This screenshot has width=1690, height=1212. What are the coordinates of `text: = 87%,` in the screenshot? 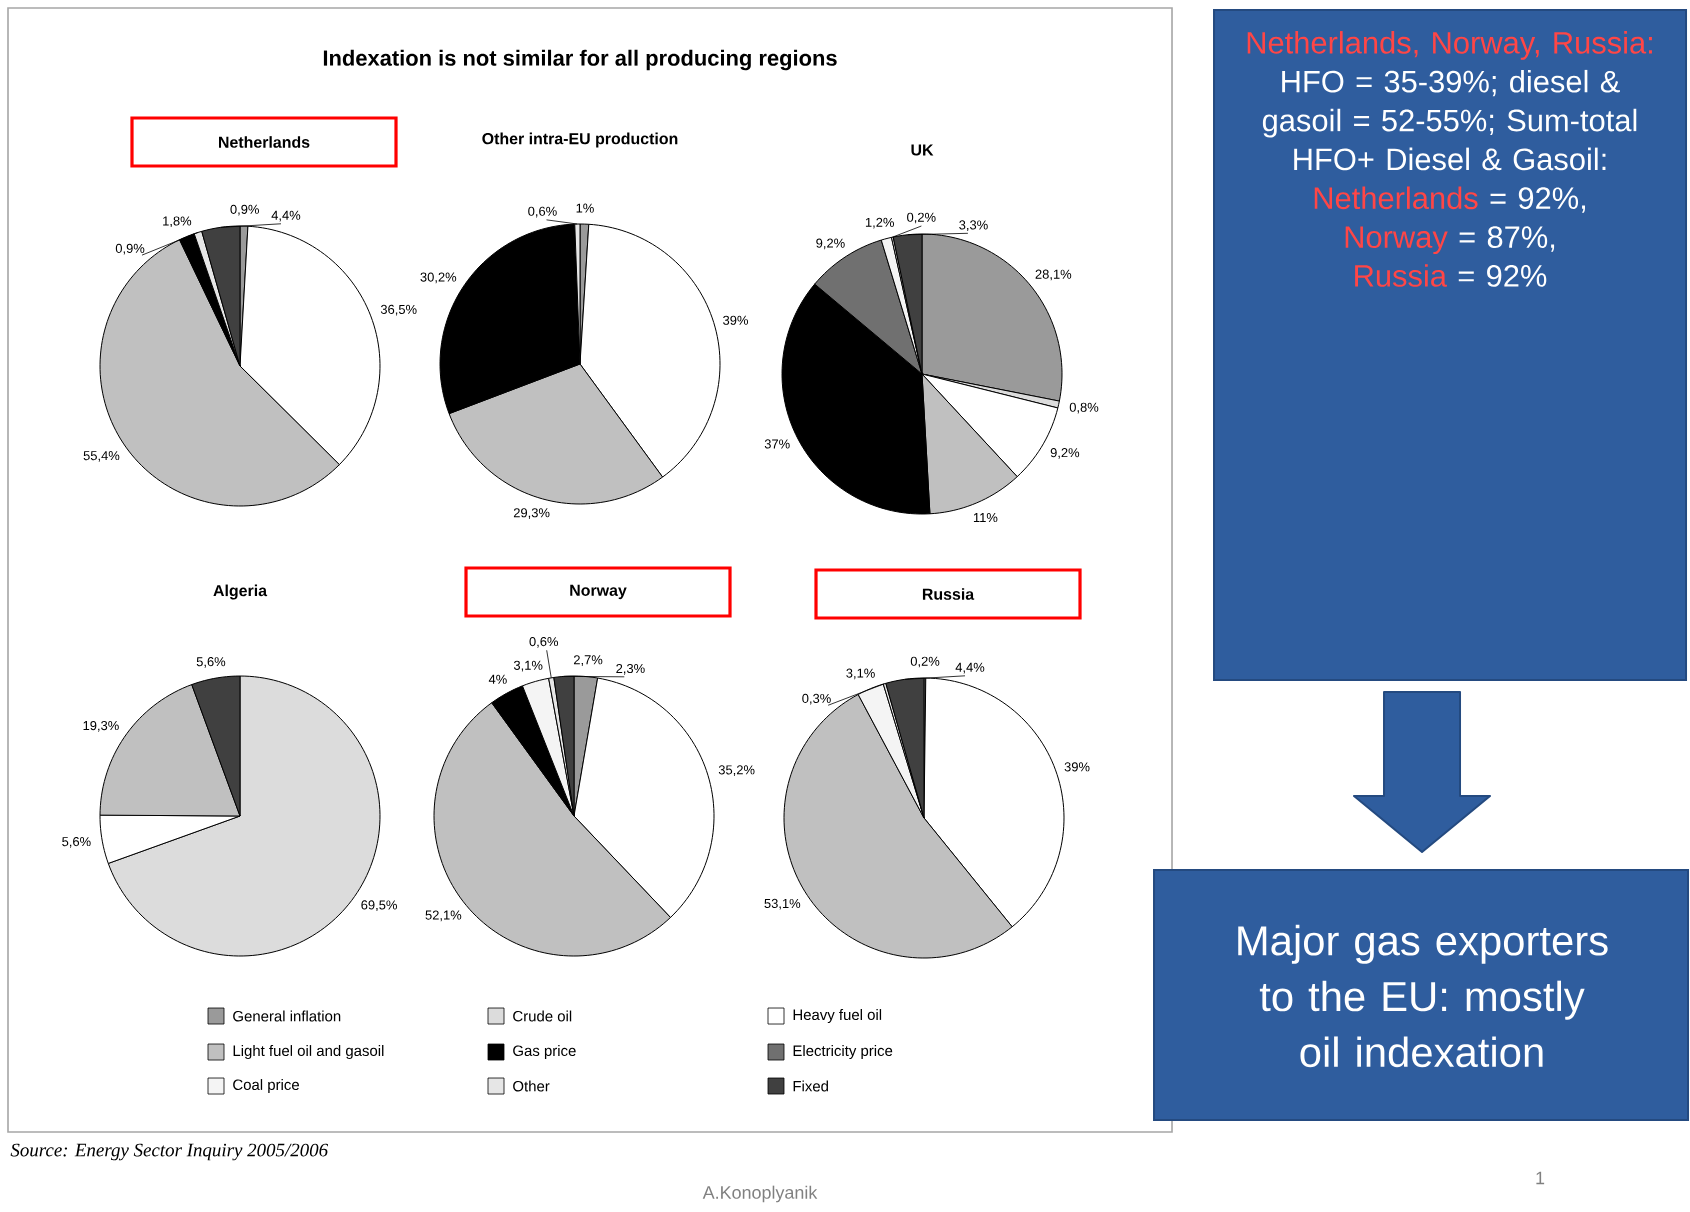 It's located at (1507, 239).